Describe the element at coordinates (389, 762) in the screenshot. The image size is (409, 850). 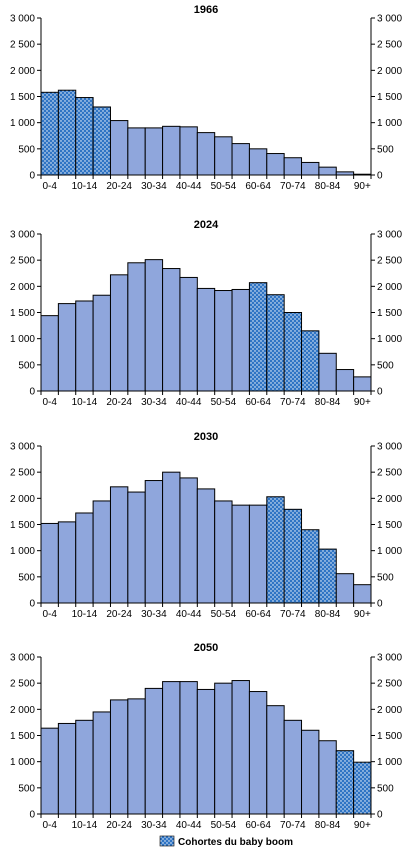
I see `y-tick-label-right: 1 000` at that location.